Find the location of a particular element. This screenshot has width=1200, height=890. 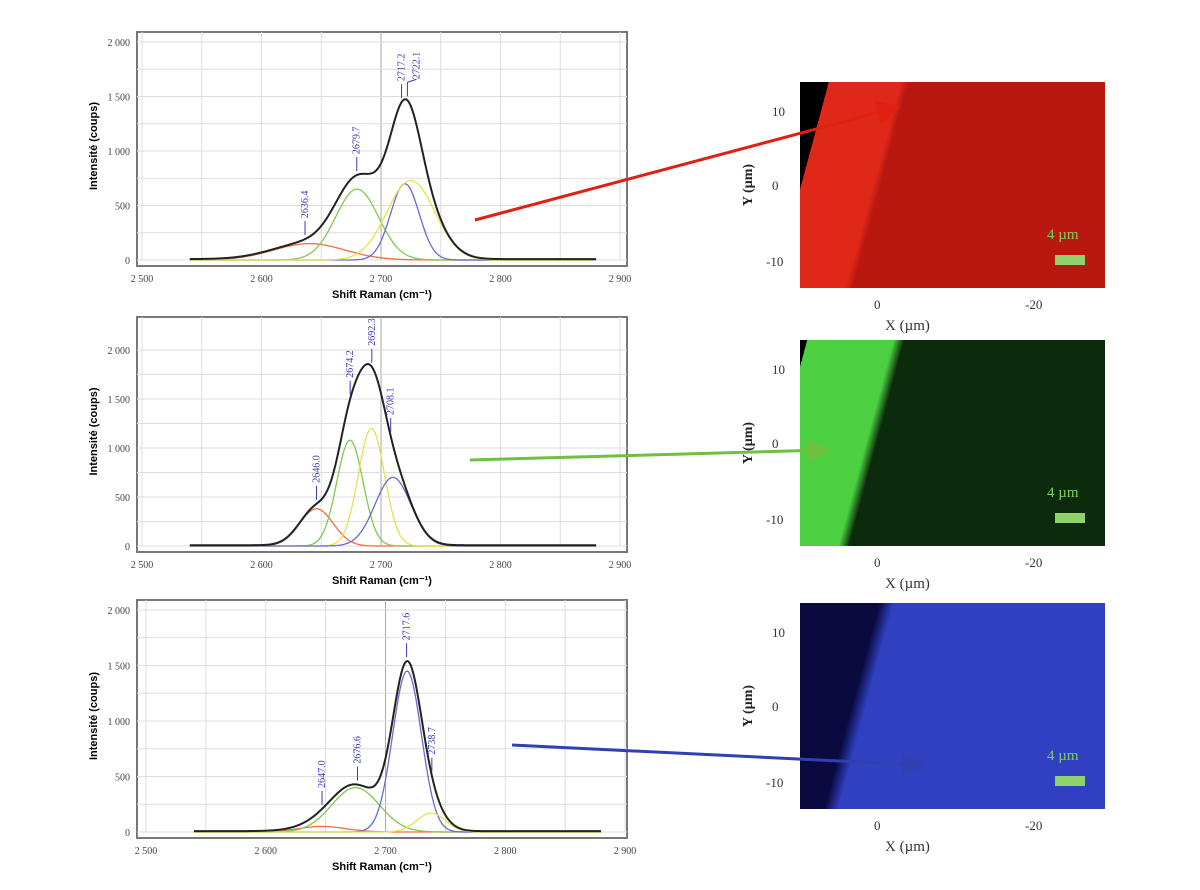

peak-label: 2717.6 is located at coordinates (407, 627).